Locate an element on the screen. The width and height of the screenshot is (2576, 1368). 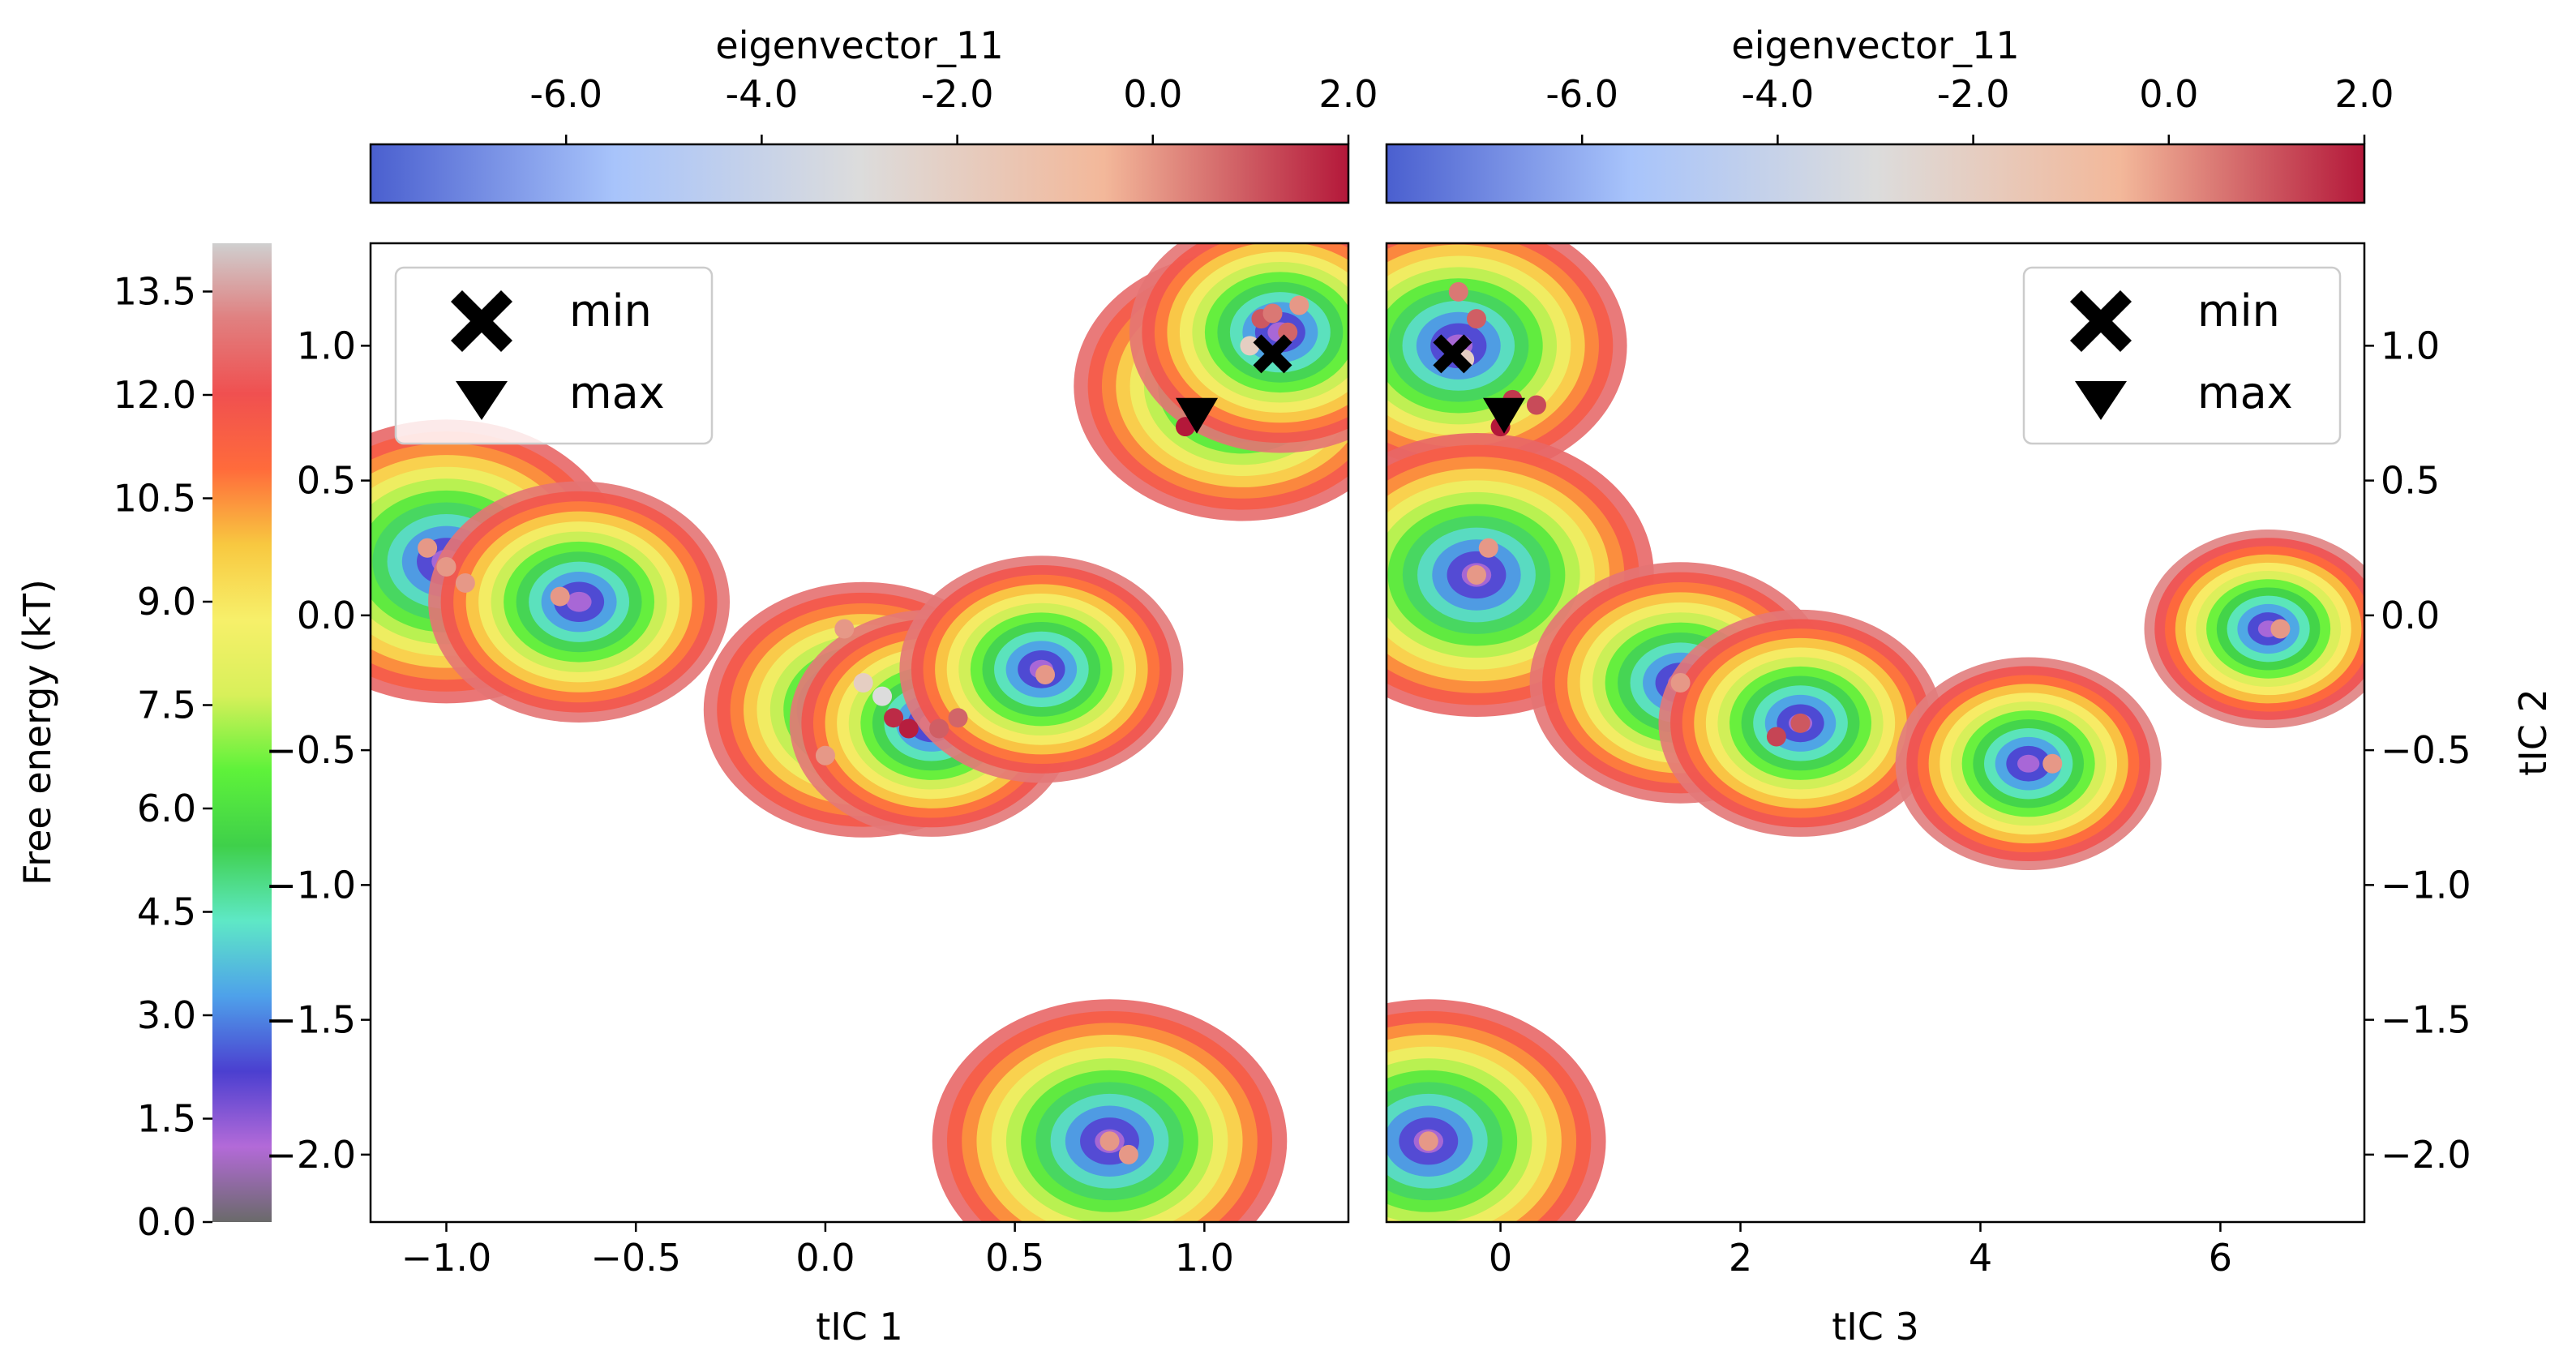
energy-tick-label: 10.5 is located at coordinates (155, 499).